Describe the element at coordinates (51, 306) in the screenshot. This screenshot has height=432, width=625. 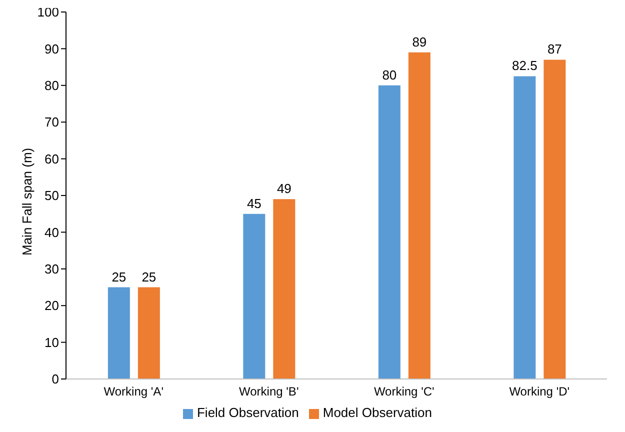
I see `y-tick-label: 20` at that location.